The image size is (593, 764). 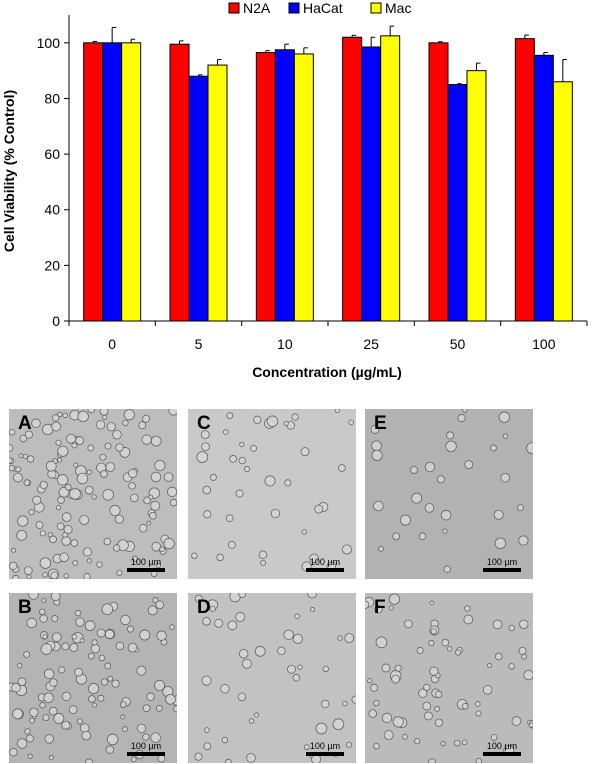 I want to click on y-tick-label: 40, so click(x=52, y=210).